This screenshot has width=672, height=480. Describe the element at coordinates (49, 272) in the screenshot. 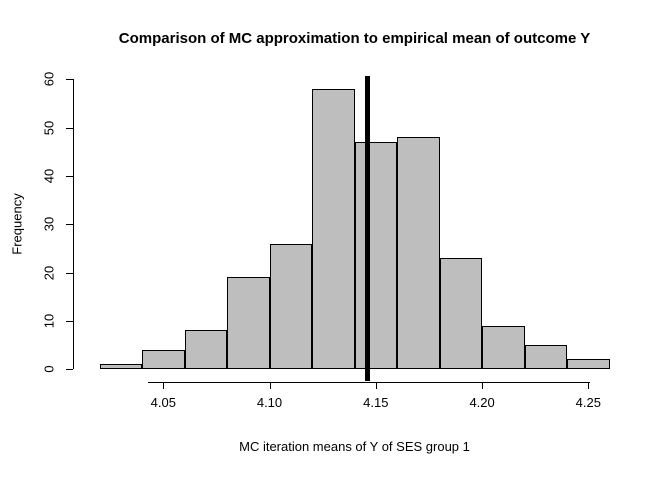

I see `y-axis-tick-label: 20` at that location.